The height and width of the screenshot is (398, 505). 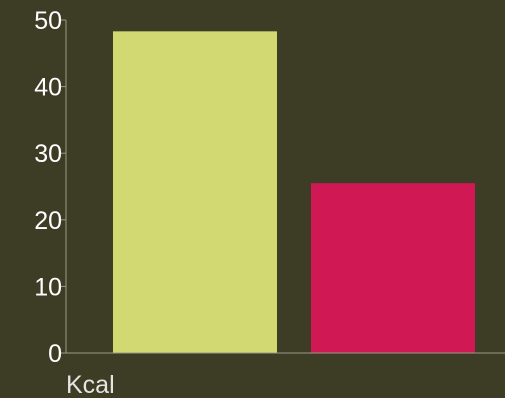 I want to click on y-tick-label: 10, so click(x=48, y=287).